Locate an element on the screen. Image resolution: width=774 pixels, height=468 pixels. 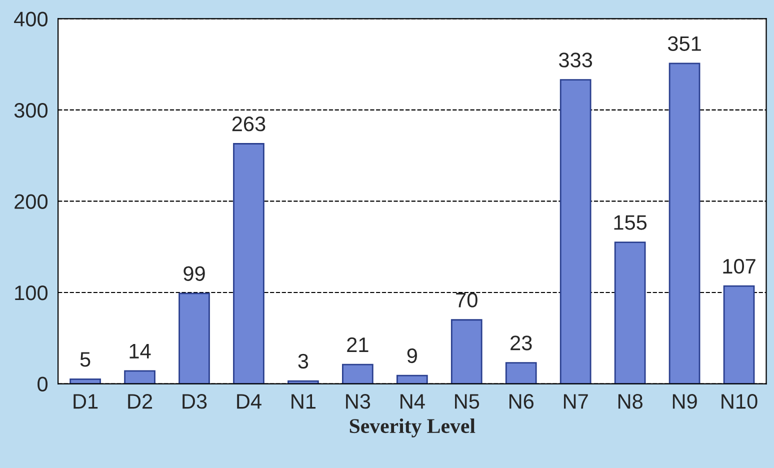
data-label: 23 is located at coordinates (521, 343).